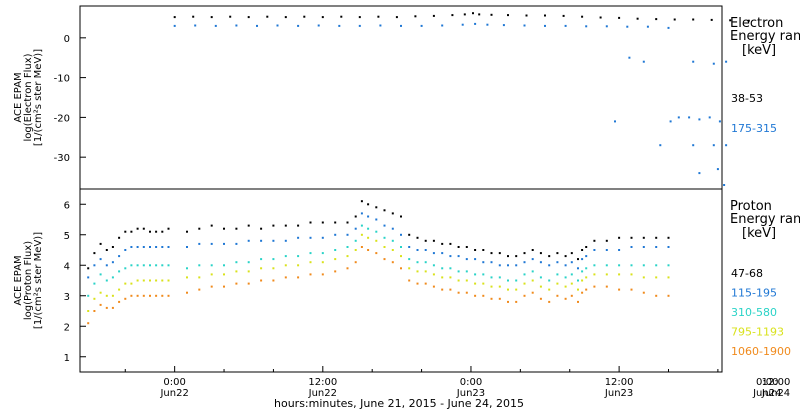  What do you see at coordinates (28, 97) in the screenshot?
I see `electron-y-axis-label-line-1: log(Electron Flux)` at bounding box center [28, 97].